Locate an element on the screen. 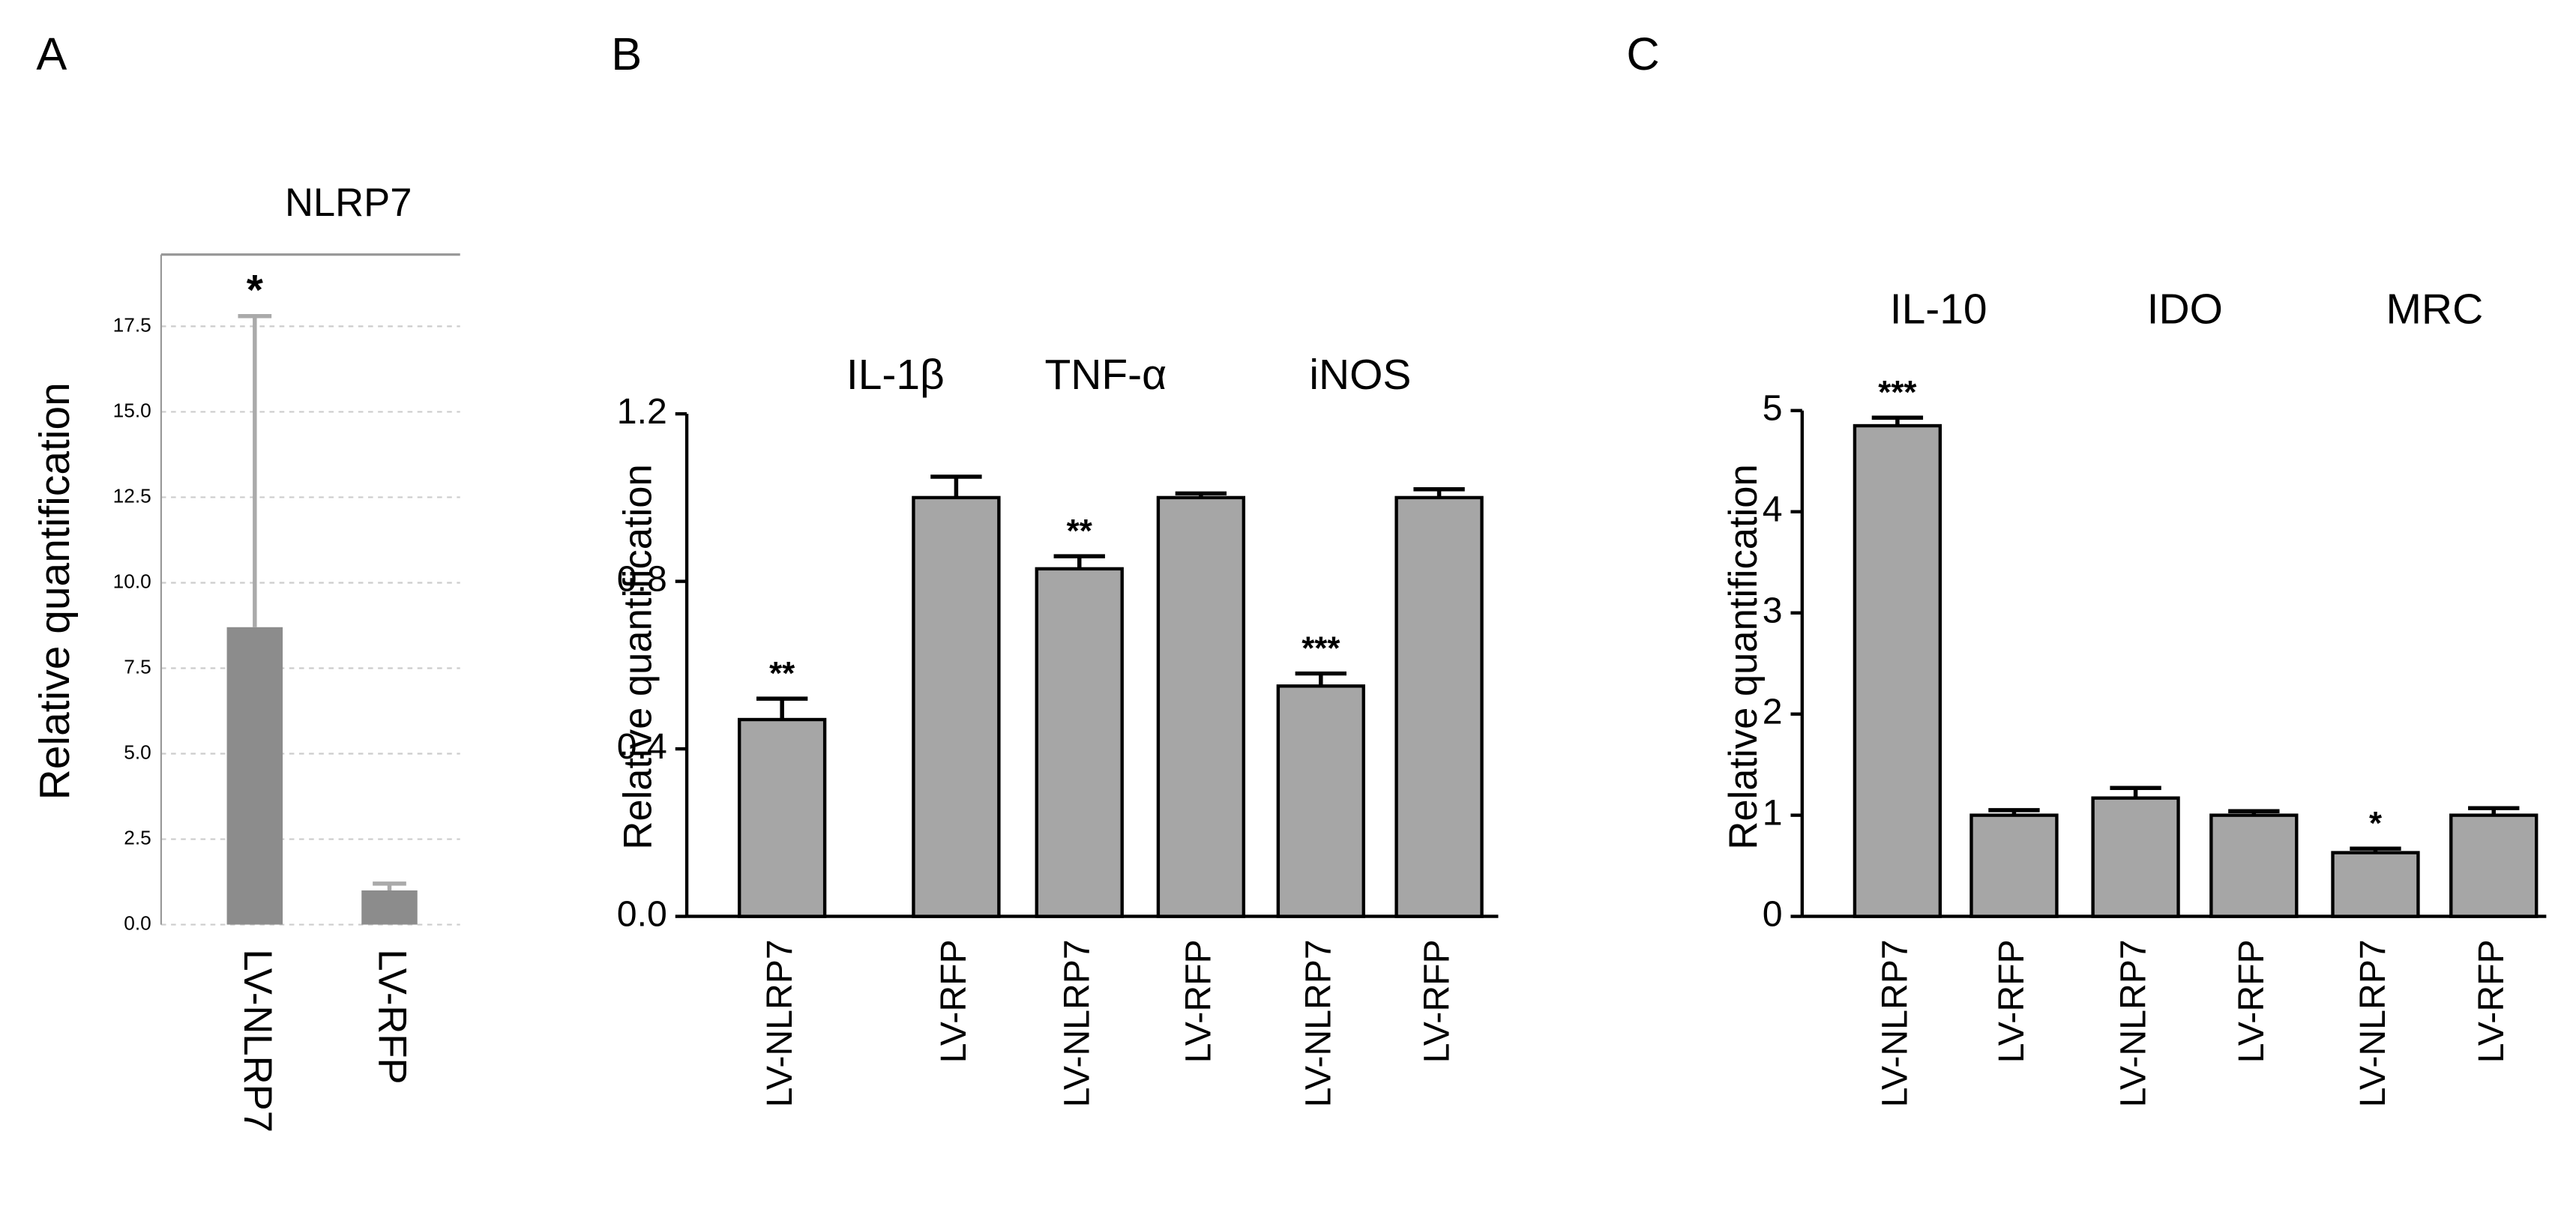 The image size is (2576, 1212). y-tick-label: 0 is located at coordinates (1773, 913).